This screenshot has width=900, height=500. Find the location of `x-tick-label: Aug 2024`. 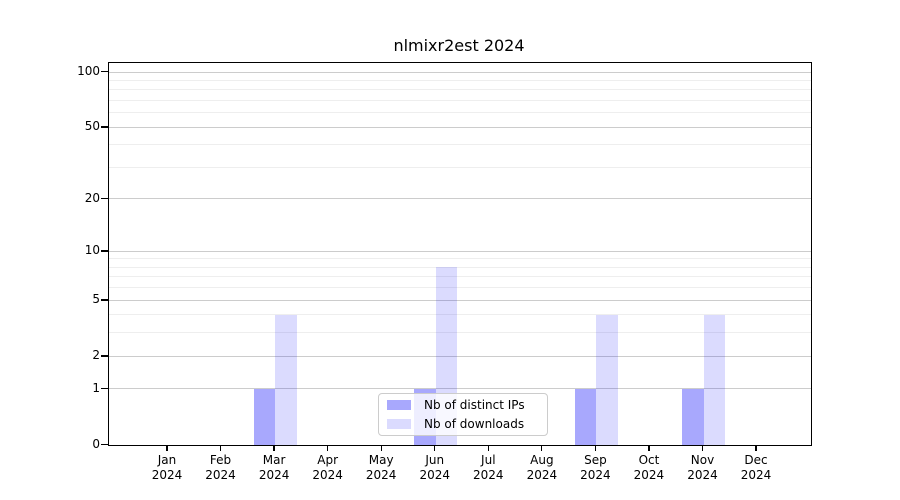

x-tick-label: Aug 2024 is located at coordinates (542, 468).